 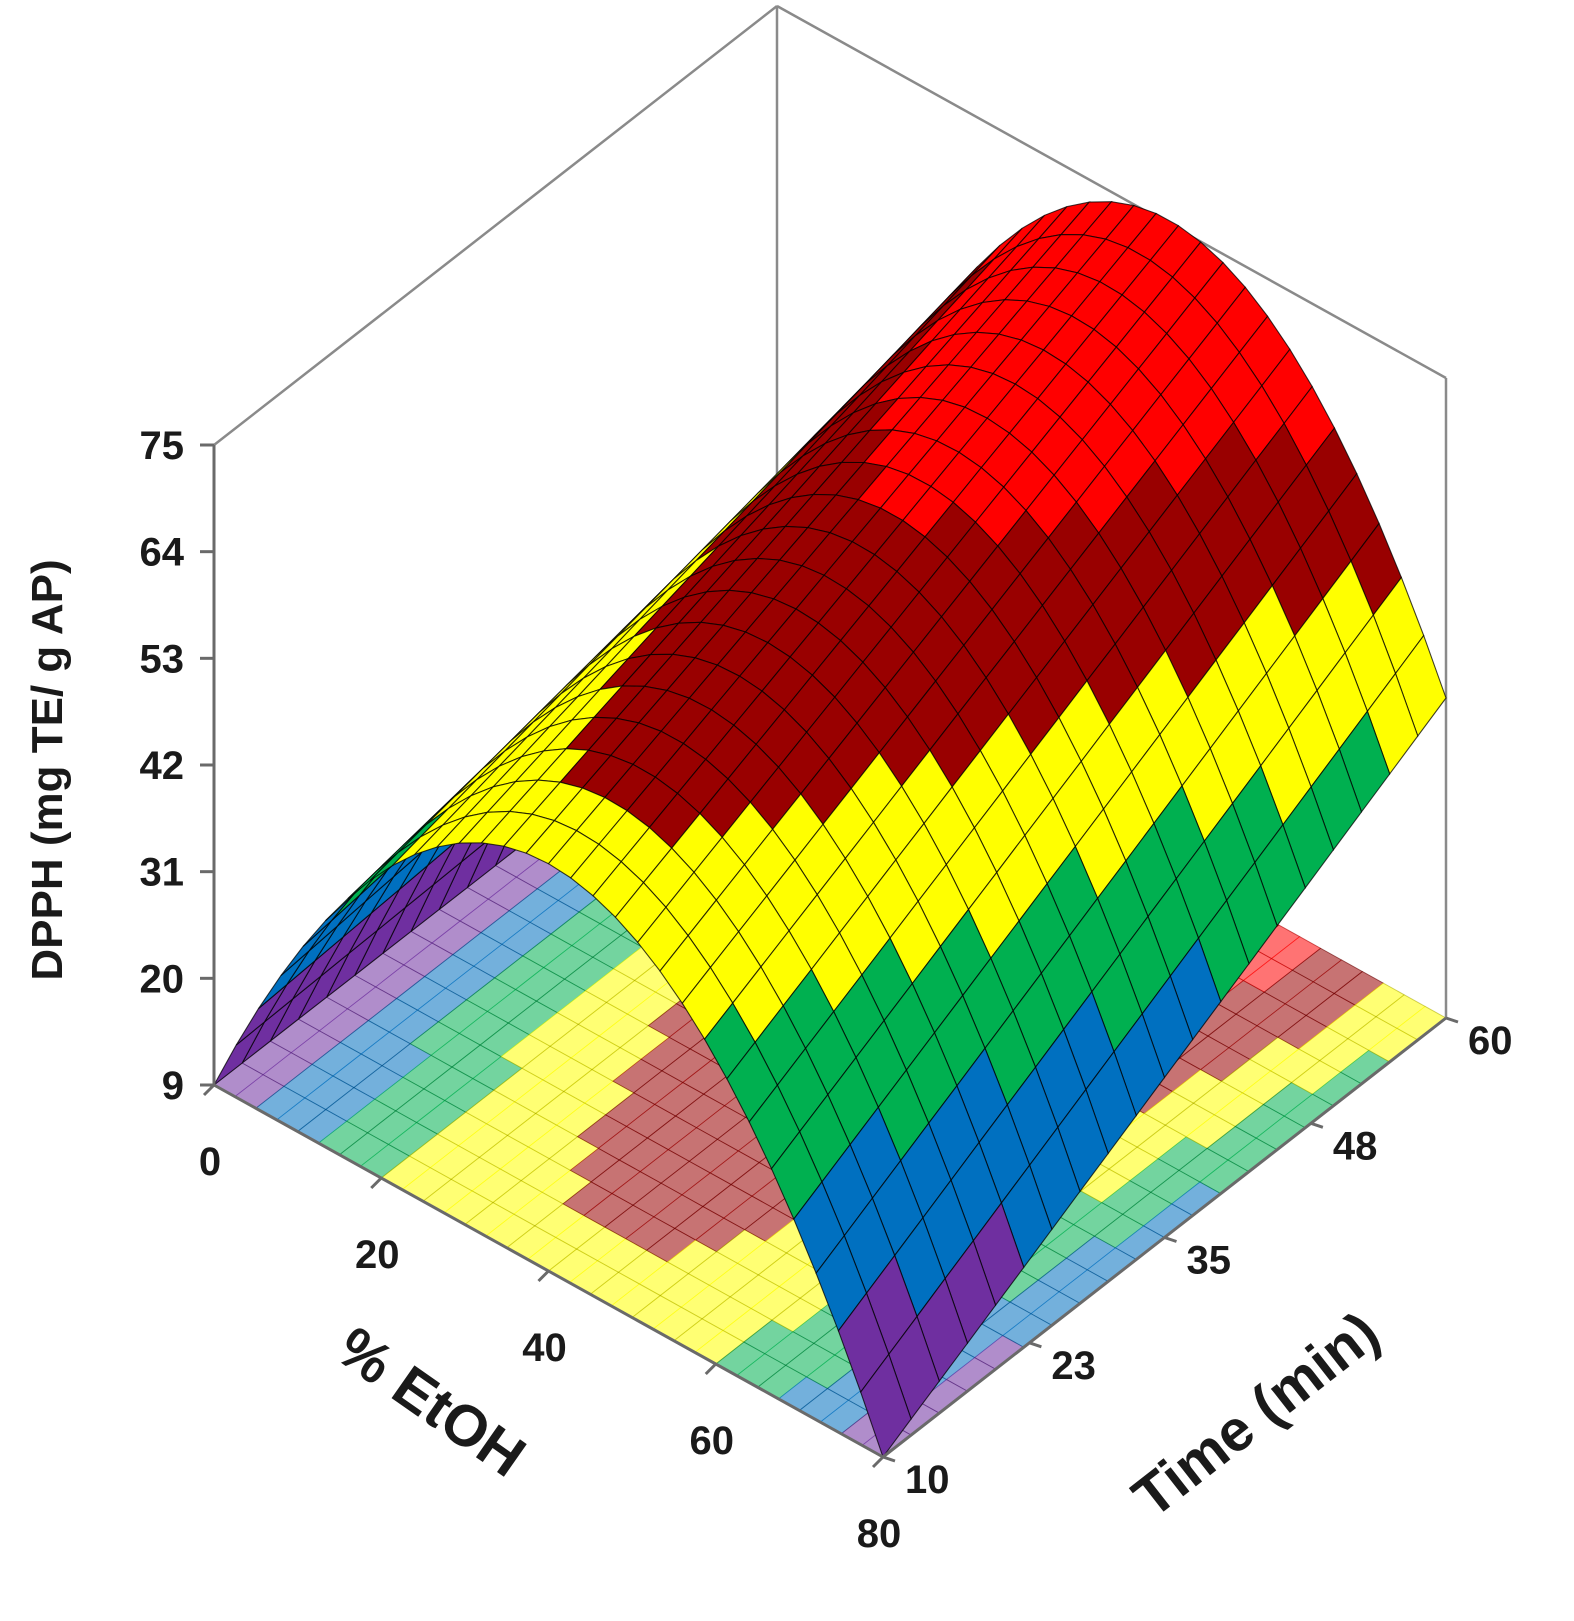 I want to click on z-tick-label: 31, so click(x=162, y=873).